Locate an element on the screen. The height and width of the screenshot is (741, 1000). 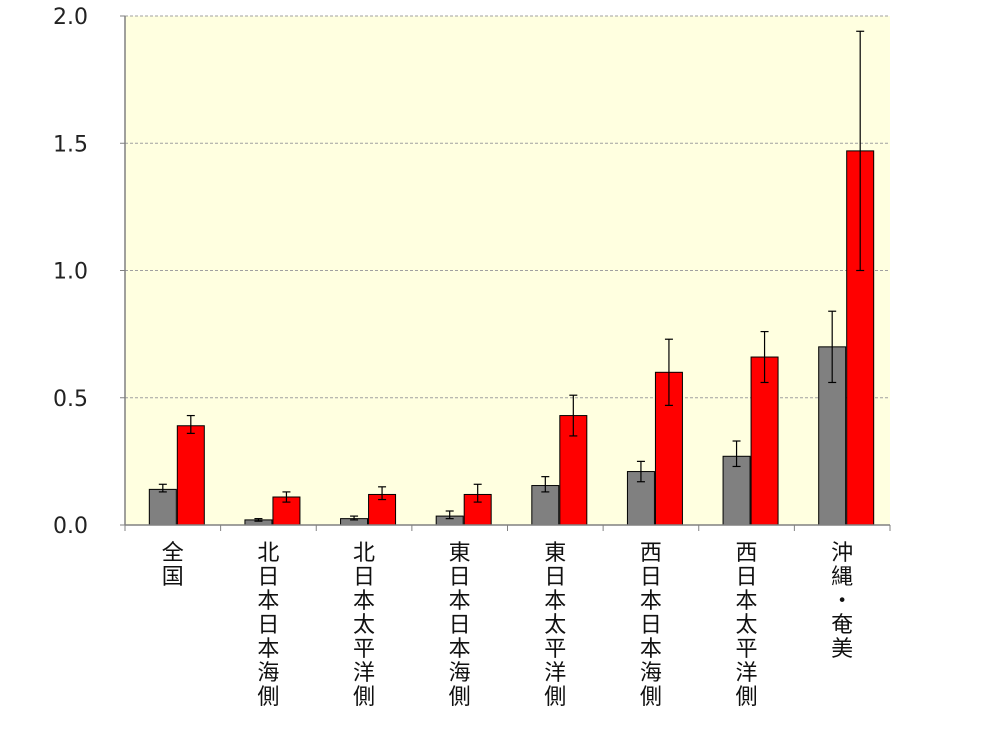
x-tick-label: 西日本太平洋側 is located at coordinates (747, 625).